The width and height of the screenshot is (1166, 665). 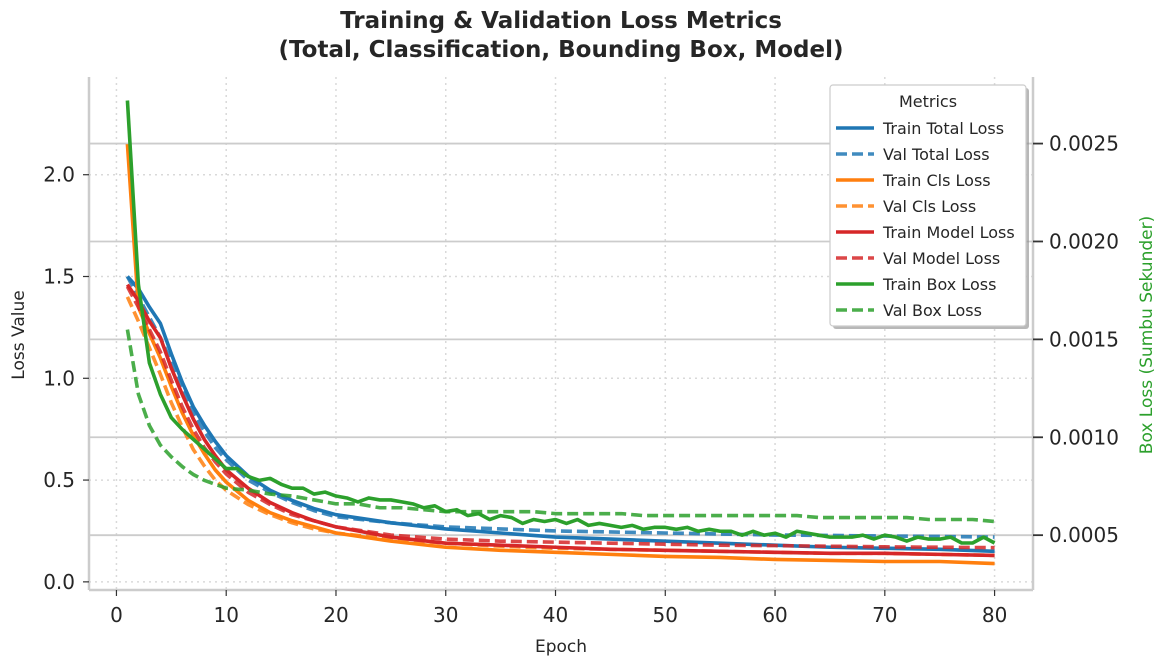 I want to click on x-tick-label: 80, so click(x=994, y=615).